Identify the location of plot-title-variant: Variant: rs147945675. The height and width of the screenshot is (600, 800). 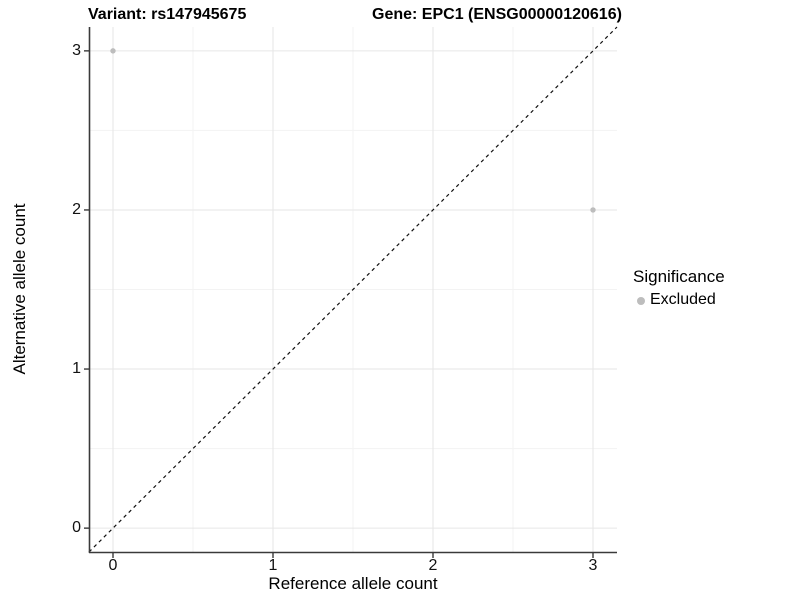
(167, 14).